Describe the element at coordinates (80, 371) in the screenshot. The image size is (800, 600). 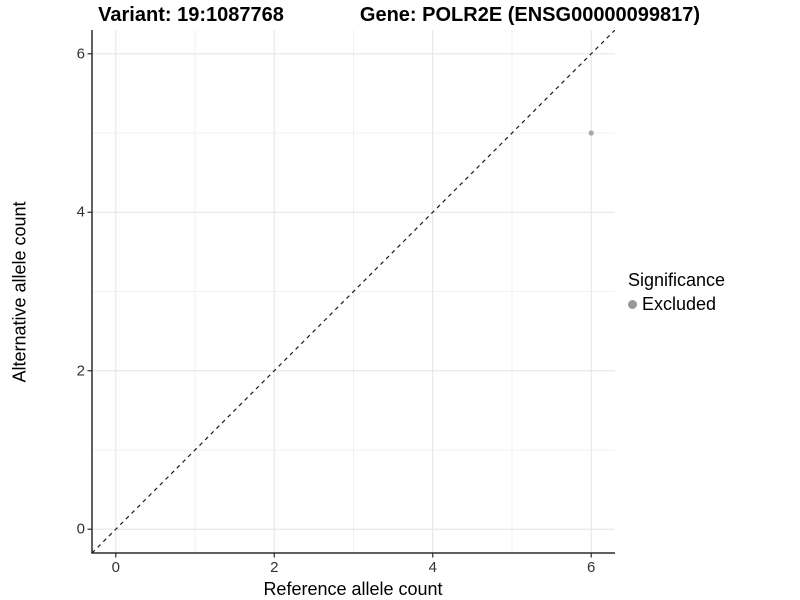
I see `y-tick-label: 2` at that location.